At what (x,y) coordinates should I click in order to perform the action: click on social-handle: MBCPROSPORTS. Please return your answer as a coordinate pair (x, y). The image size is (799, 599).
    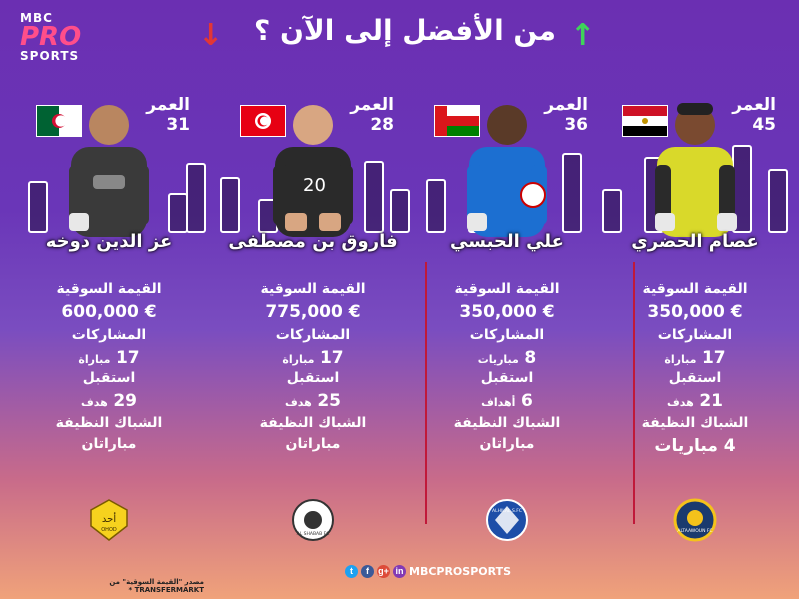
    Looking at the image, I should click on (460, 571).